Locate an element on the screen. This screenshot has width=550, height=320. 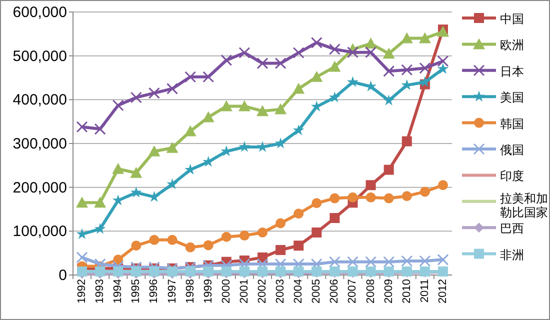
y-tick-label: 0 is located at coordinates (62, 275).